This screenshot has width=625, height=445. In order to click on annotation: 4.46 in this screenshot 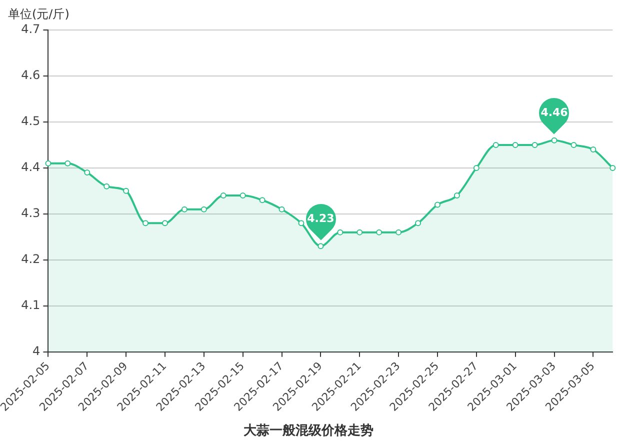, I will do `click(554, 113)`.